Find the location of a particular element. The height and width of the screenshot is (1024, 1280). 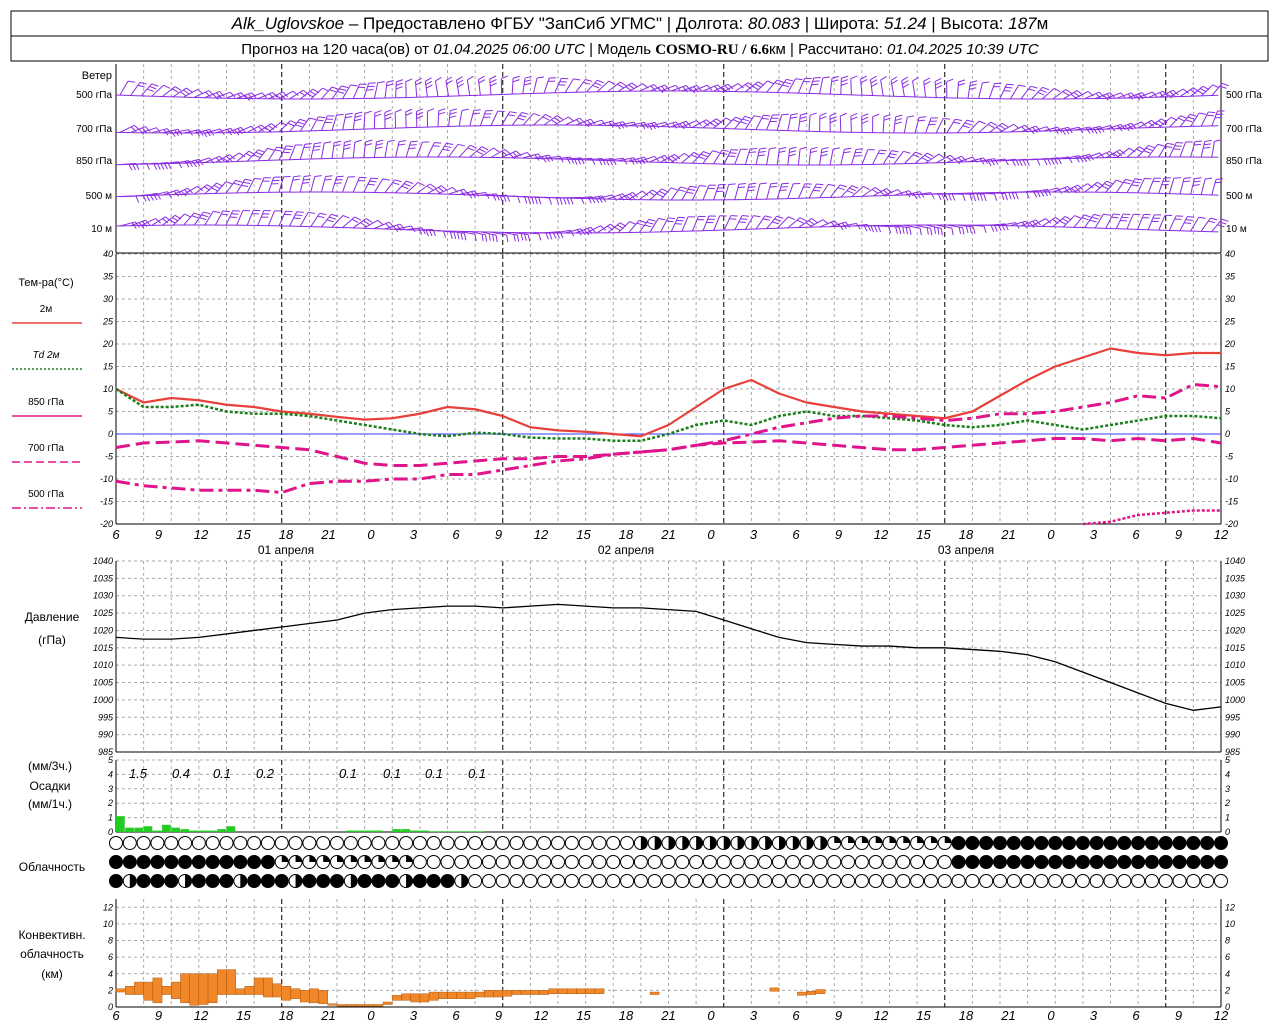

precip-amount-label: 0.2 is located at coordinates (265, 773).